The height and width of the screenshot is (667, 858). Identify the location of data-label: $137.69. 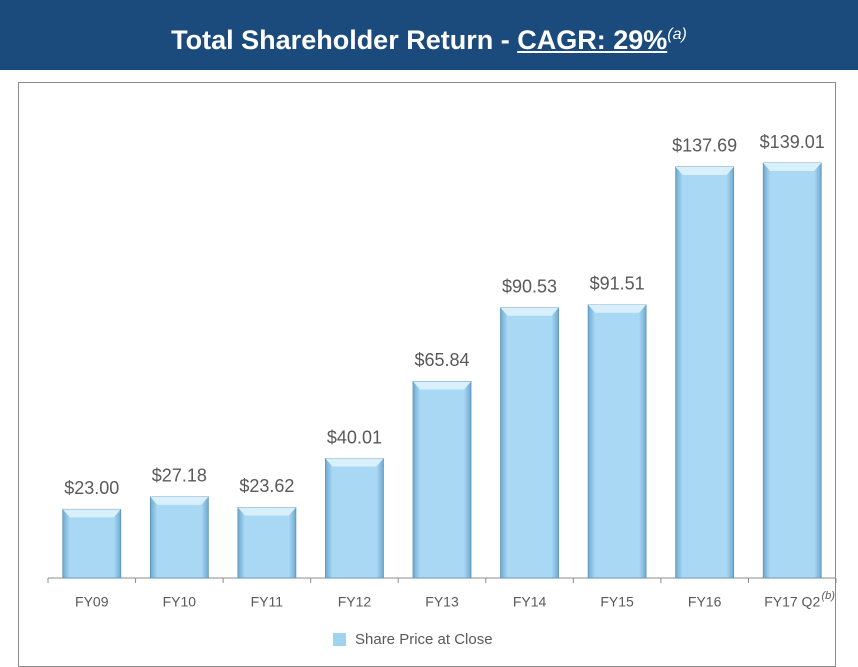
(704, 146).